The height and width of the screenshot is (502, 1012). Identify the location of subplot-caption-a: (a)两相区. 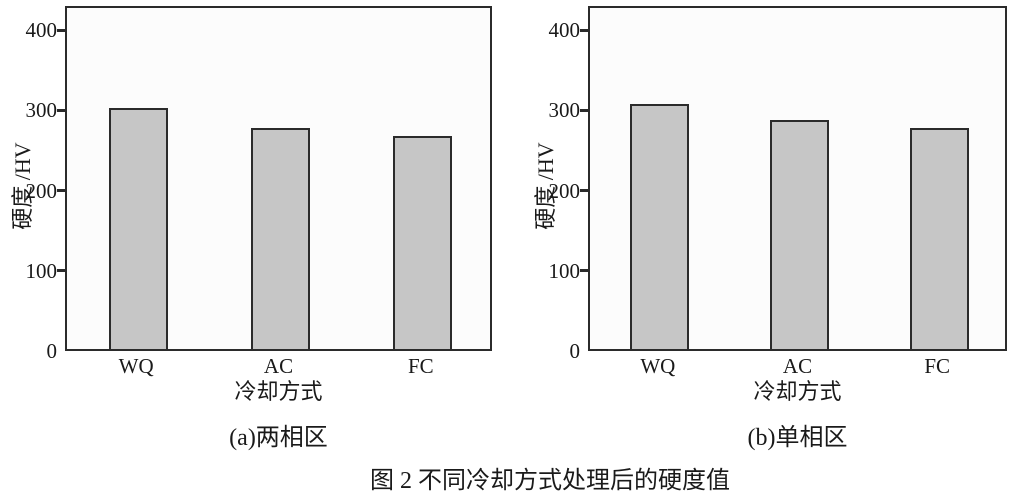
(278, 438).